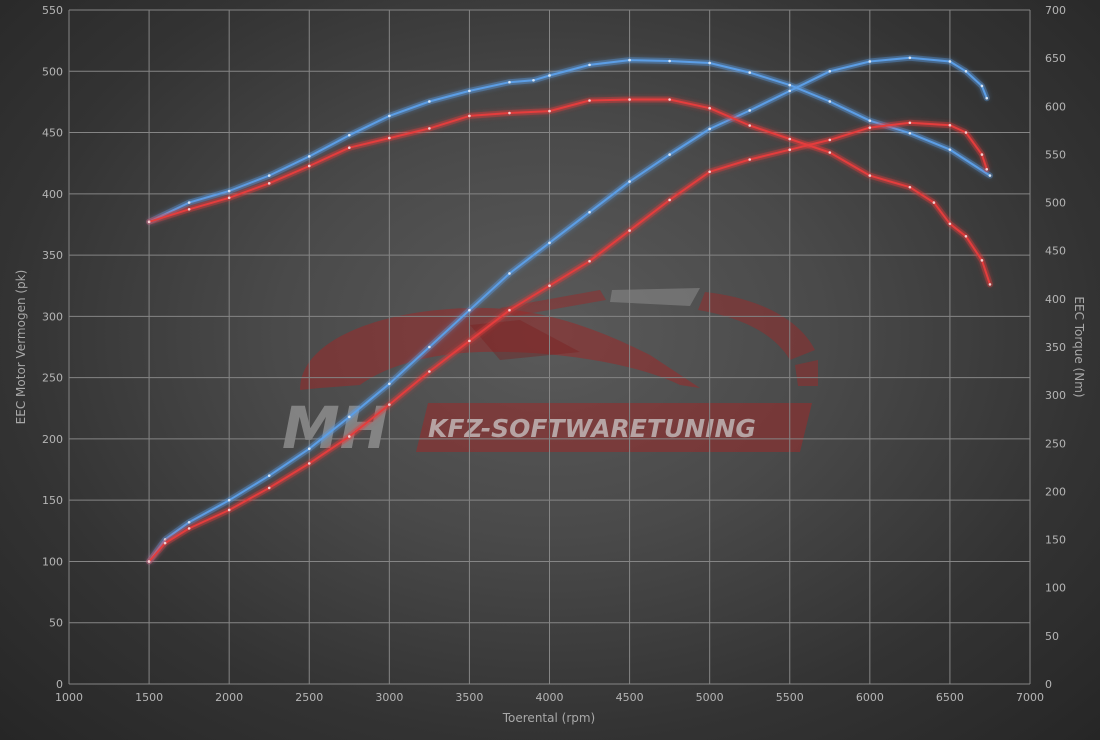 The width and height of the screenshot is (1100, 740). What do you see at coordinates (1055, 58) in the screenshot?
I see `y2-tick-label: 650` at bounding box center [1055, 58].